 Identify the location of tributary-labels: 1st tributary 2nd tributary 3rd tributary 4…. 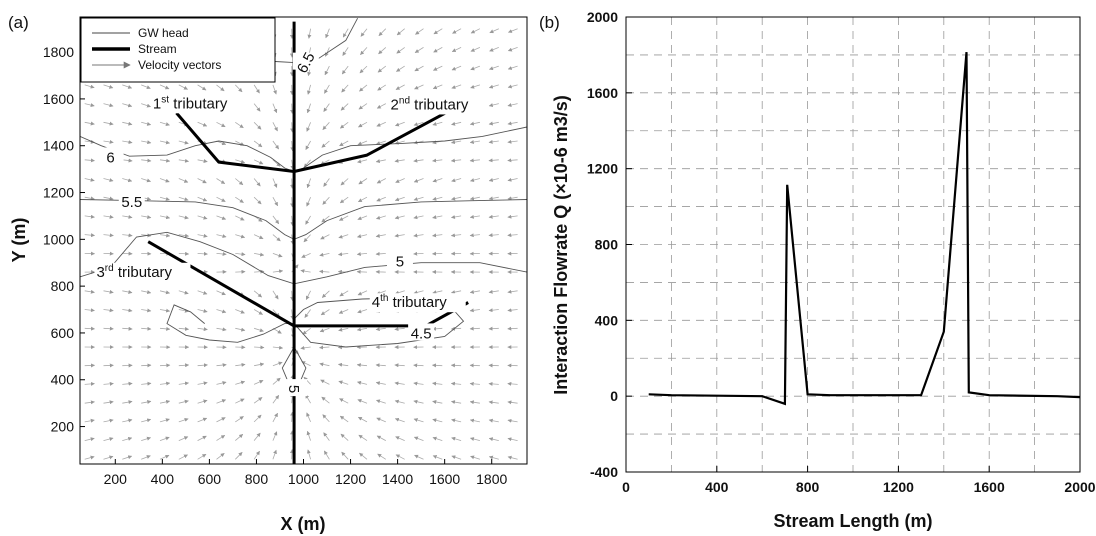
(289, 203).